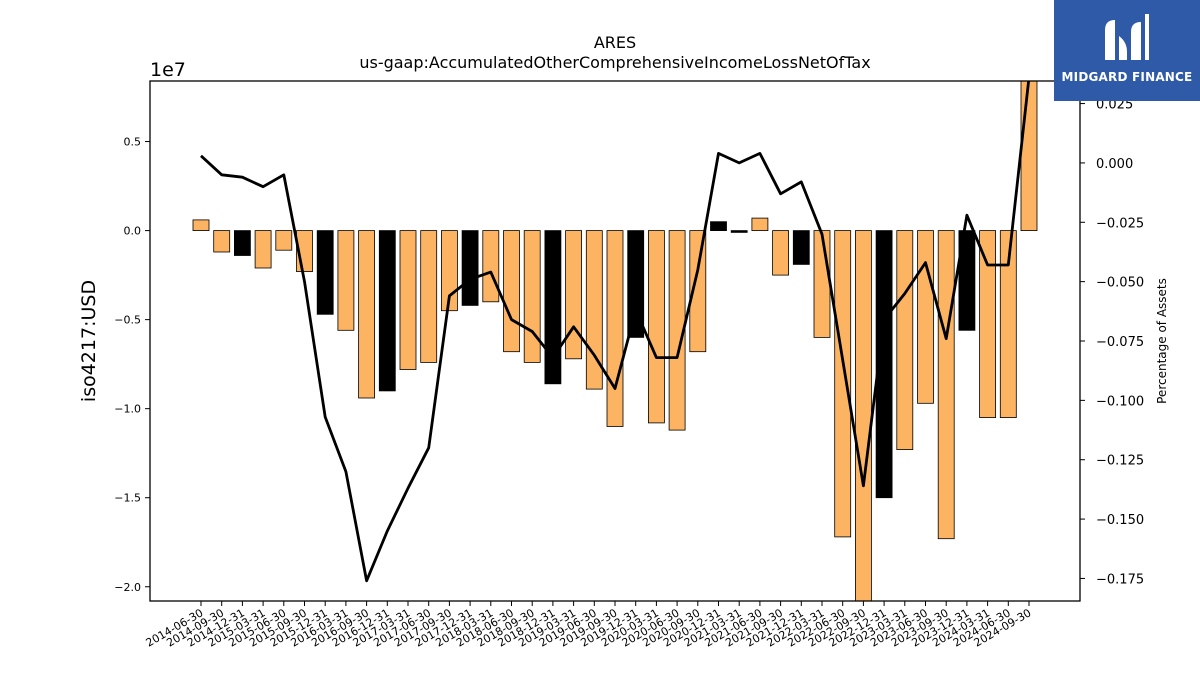 This screenshot has width=1200, height=675. I want to click on y2-tick-label: −0.050, so click(1120, 283).